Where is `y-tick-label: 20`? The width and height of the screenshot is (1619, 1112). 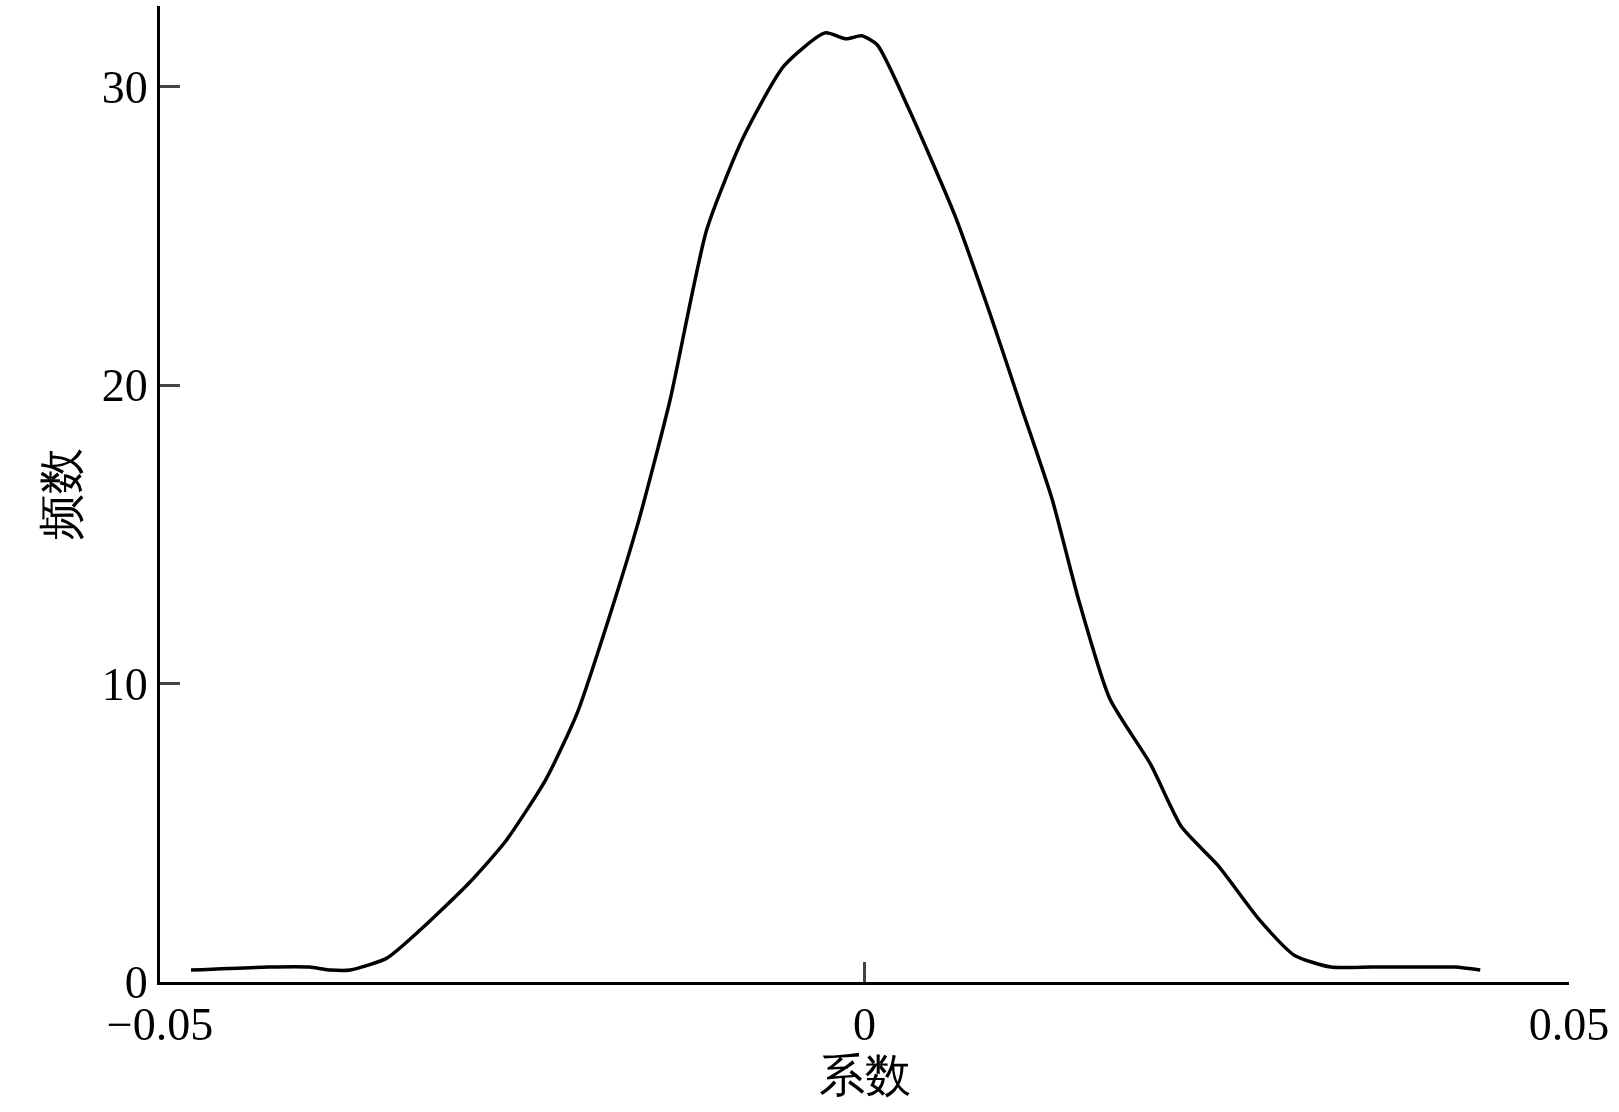
y-tick-label: 20 is located at coordinates (124, 386).